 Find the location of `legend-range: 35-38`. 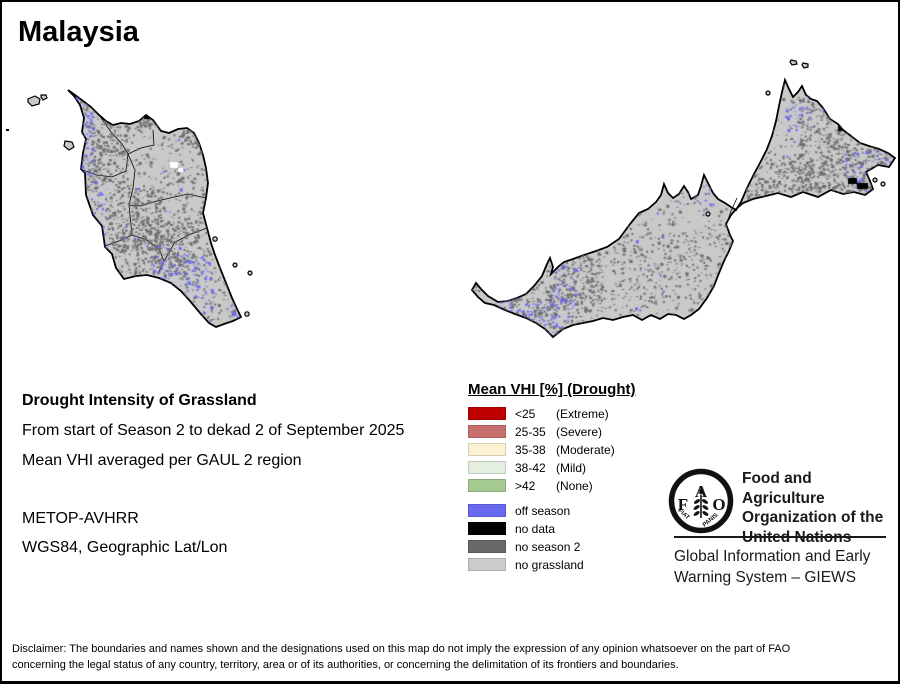

legend-range: 35-38 is located at coordinates (530, 449).